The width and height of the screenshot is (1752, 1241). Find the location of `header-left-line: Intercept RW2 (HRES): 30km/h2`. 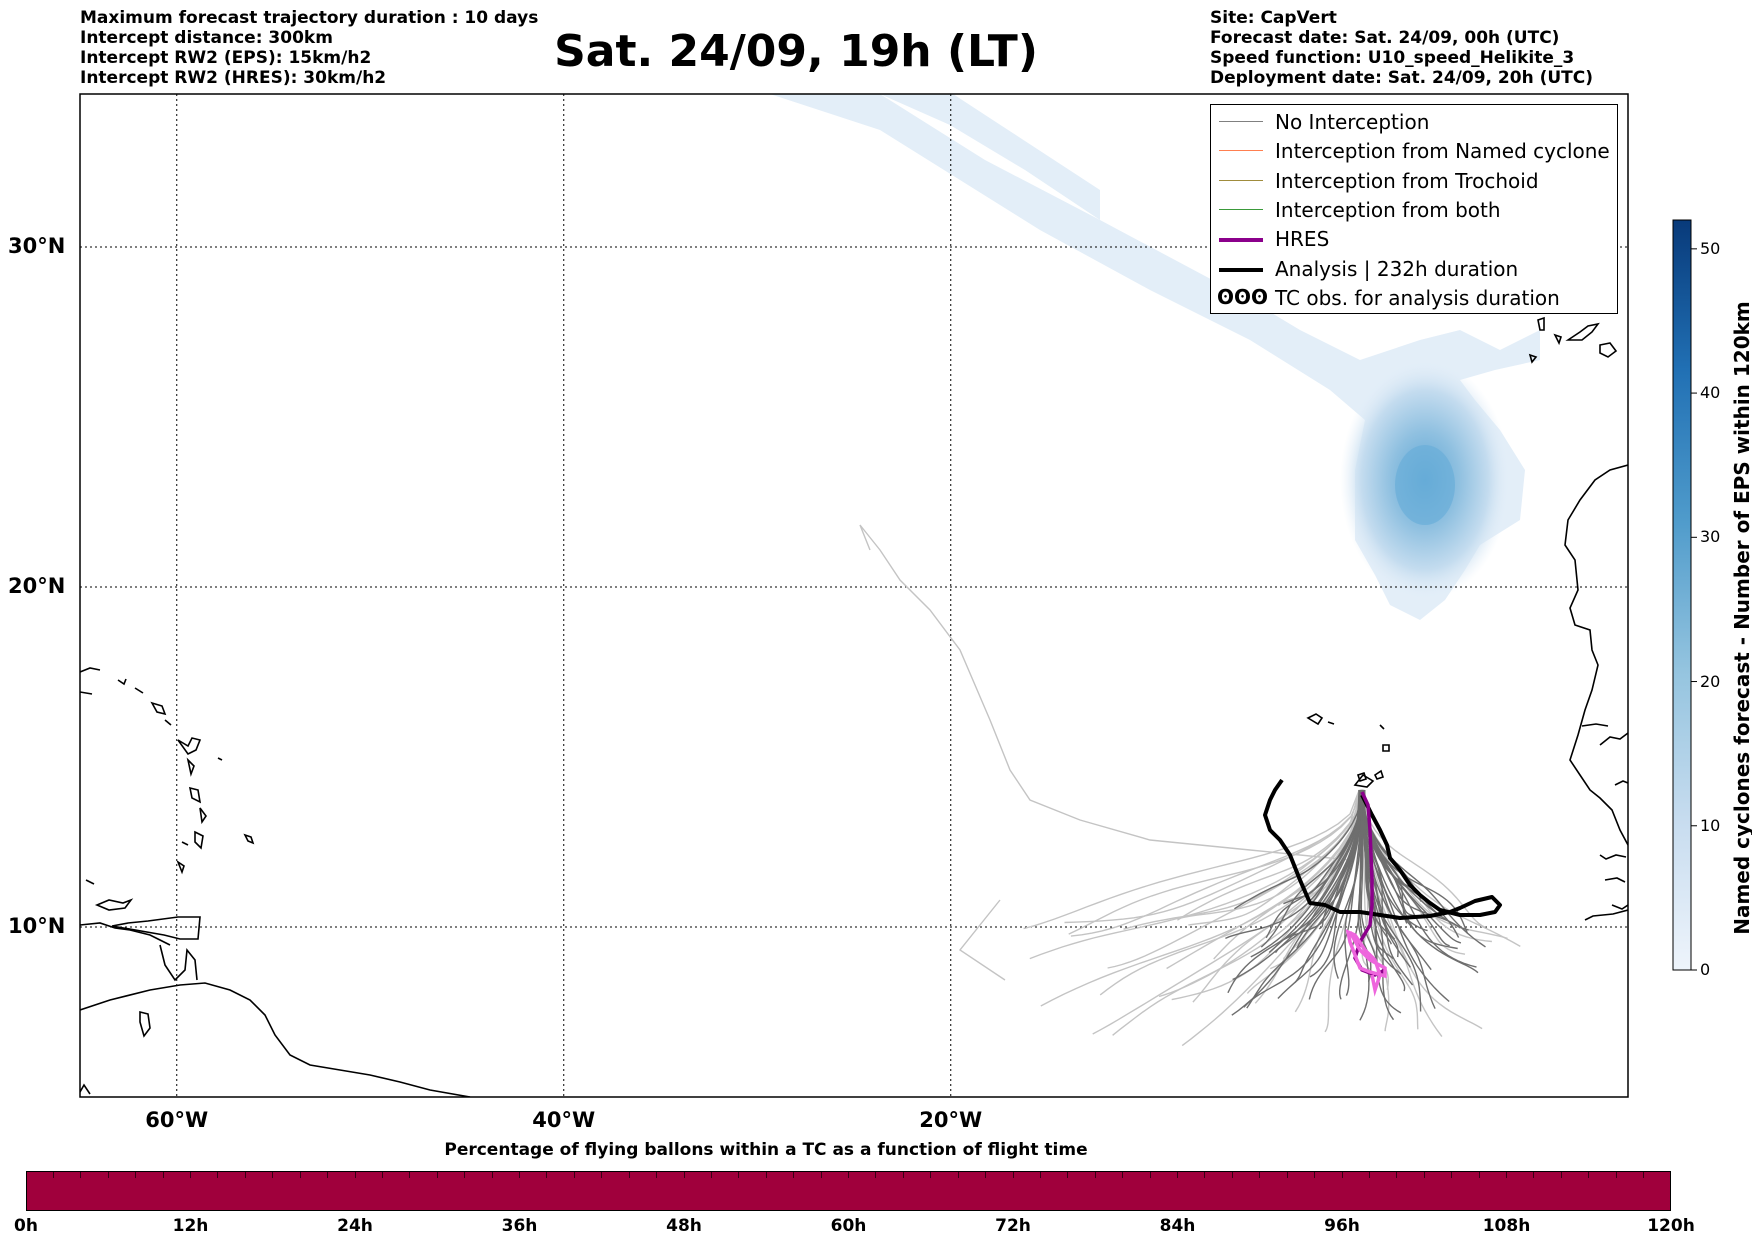

header-left-line: Intercept RW2 (HRES): 30km/h2 is located at coordinates (233, 78).